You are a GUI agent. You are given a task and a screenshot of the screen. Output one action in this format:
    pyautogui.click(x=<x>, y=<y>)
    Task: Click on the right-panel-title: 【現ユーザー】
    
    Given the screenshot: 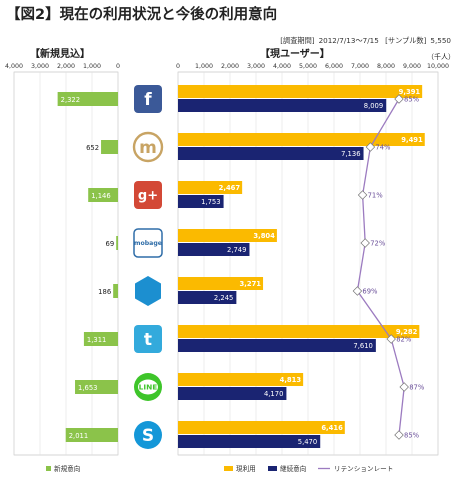 What is the action you would take?
    pyautogui.click(x=295, y=54)
    